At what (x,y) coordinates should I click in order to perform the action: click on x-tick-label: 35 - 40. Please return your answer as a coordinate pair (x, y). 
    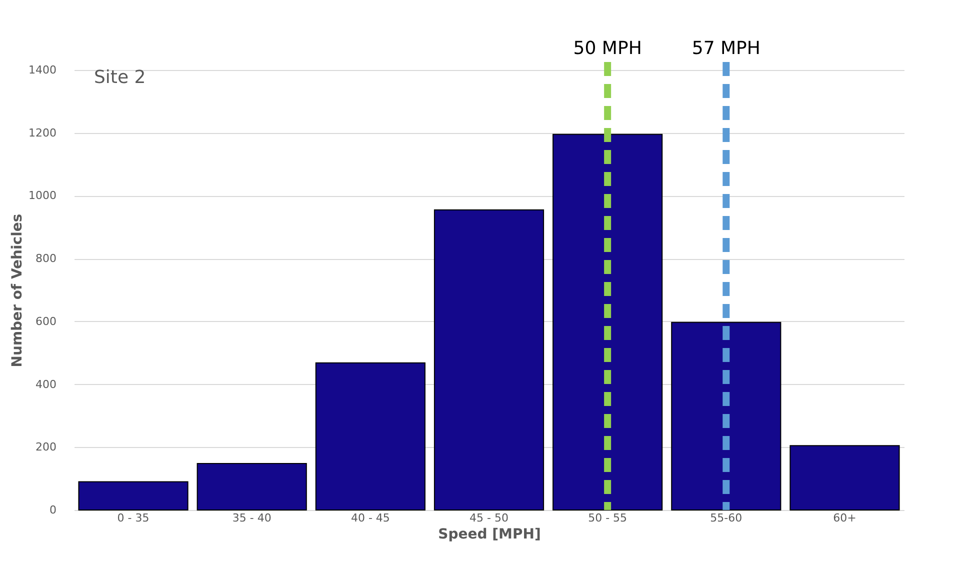
    Looking at the image, I should click on (252, 518).